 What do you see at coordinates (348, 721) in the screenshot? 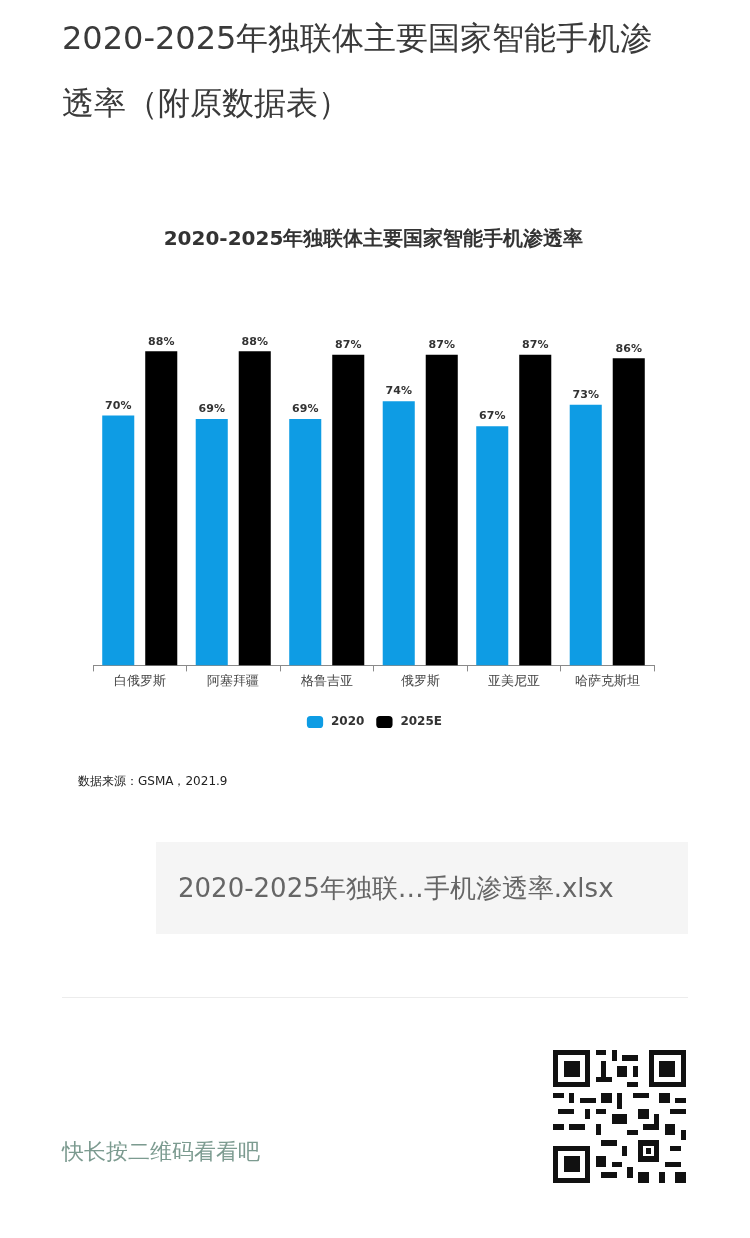
I see `legend-label: 2020` at bounding box center [348, 721].